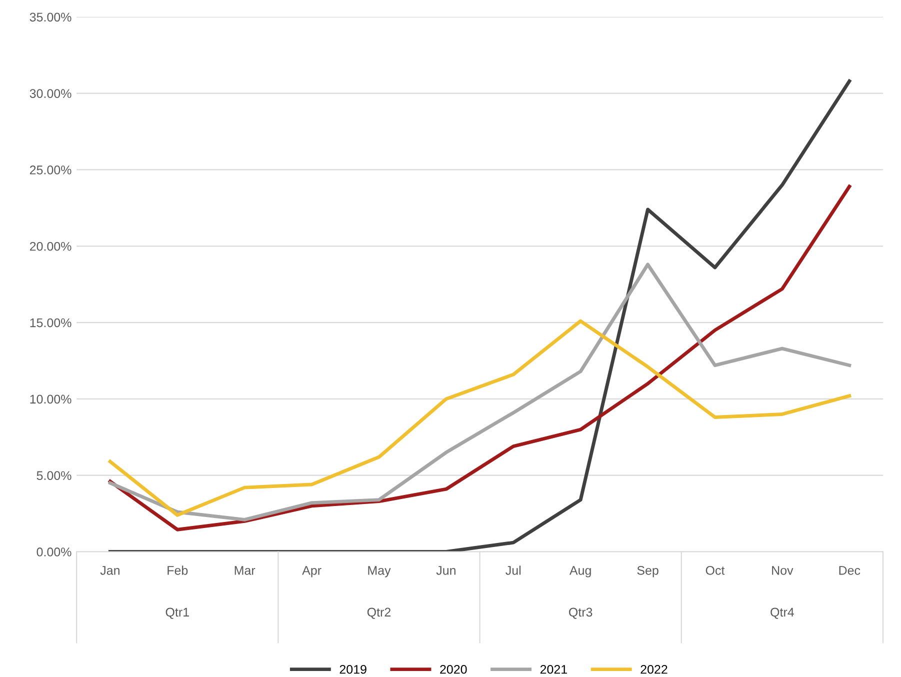 The image size is (901, 677). I want to click on x-tick-label: May, so click(379, 572).